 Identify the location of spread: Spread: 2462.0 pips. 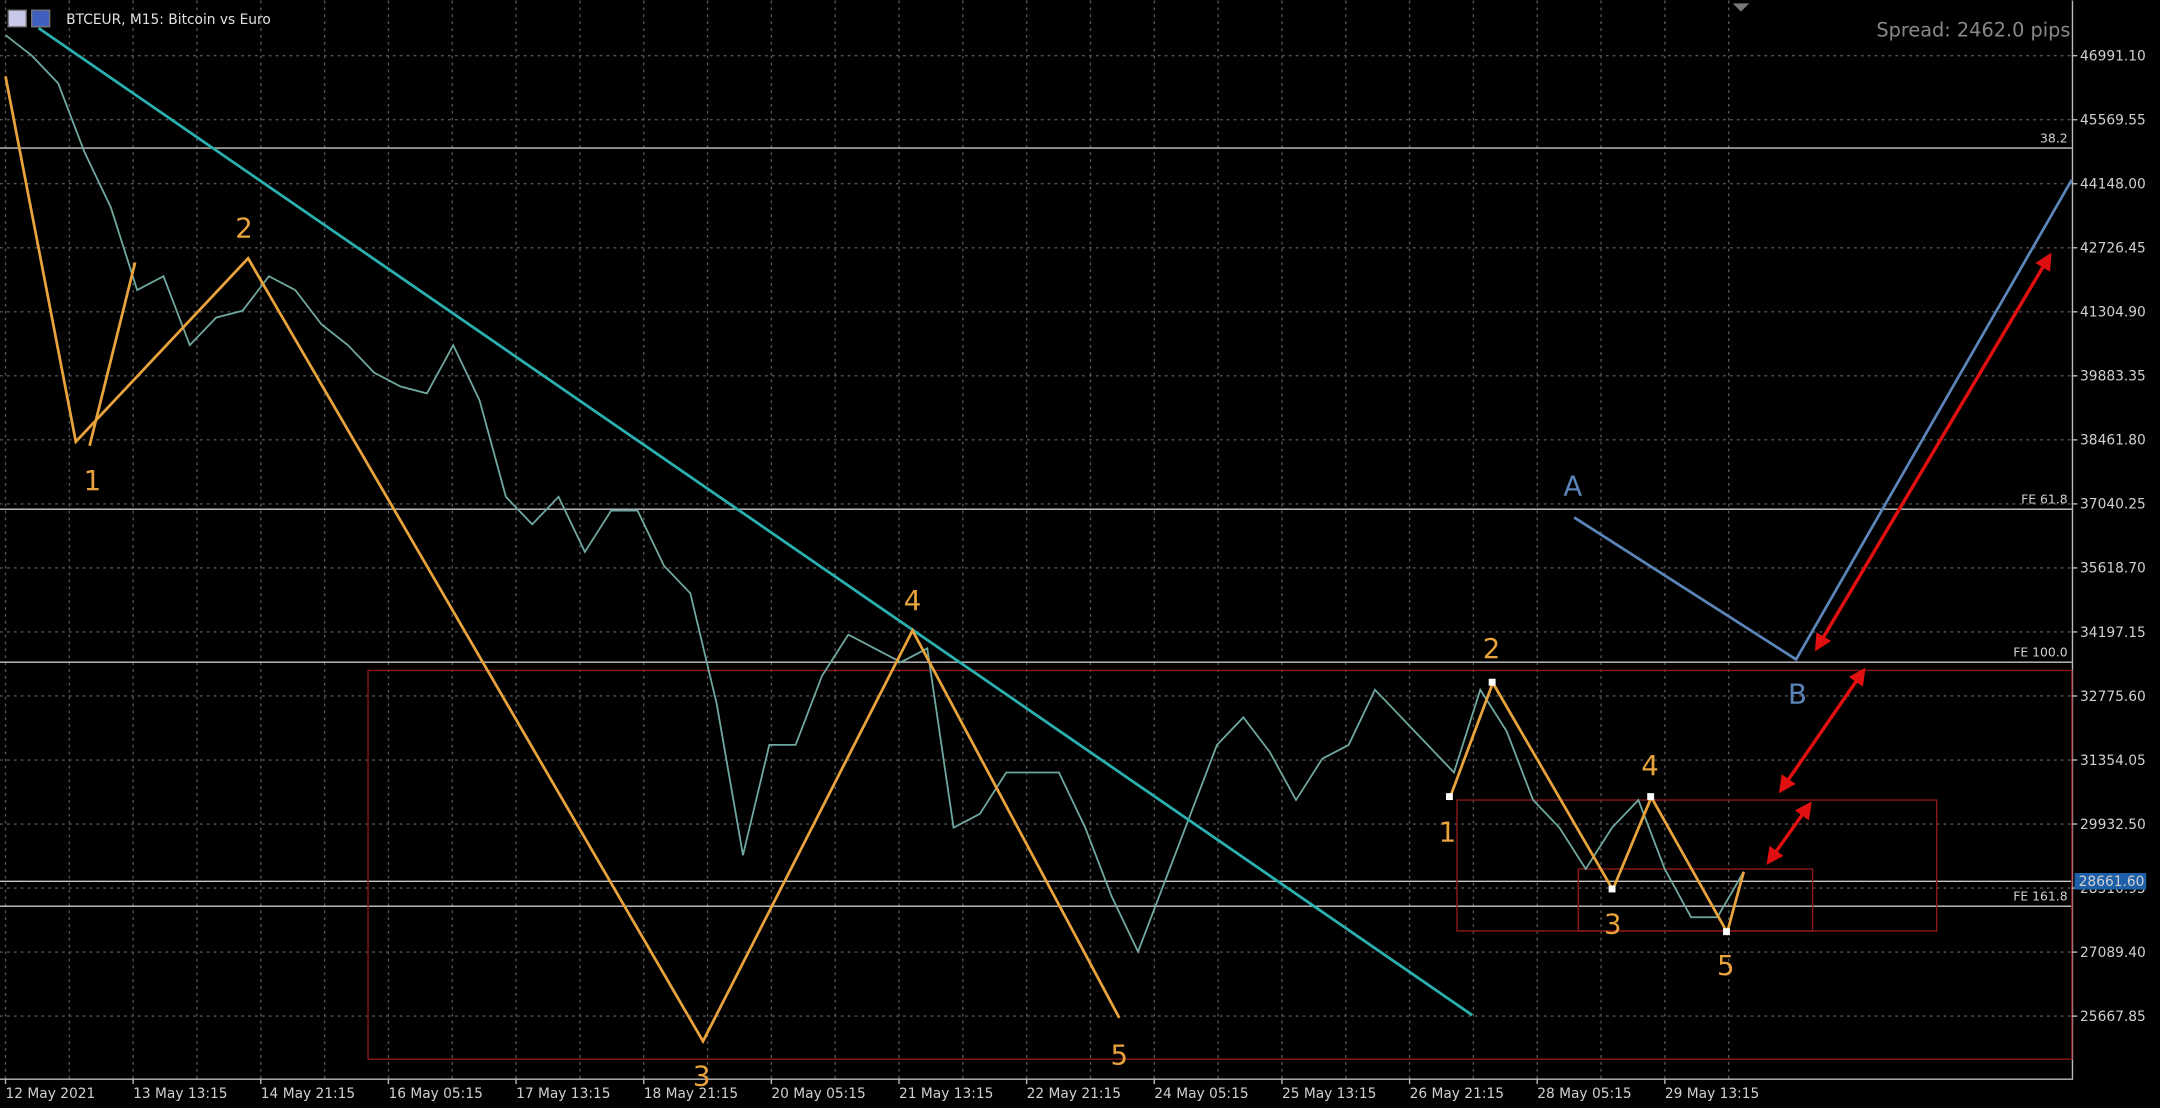
(1973, 29).